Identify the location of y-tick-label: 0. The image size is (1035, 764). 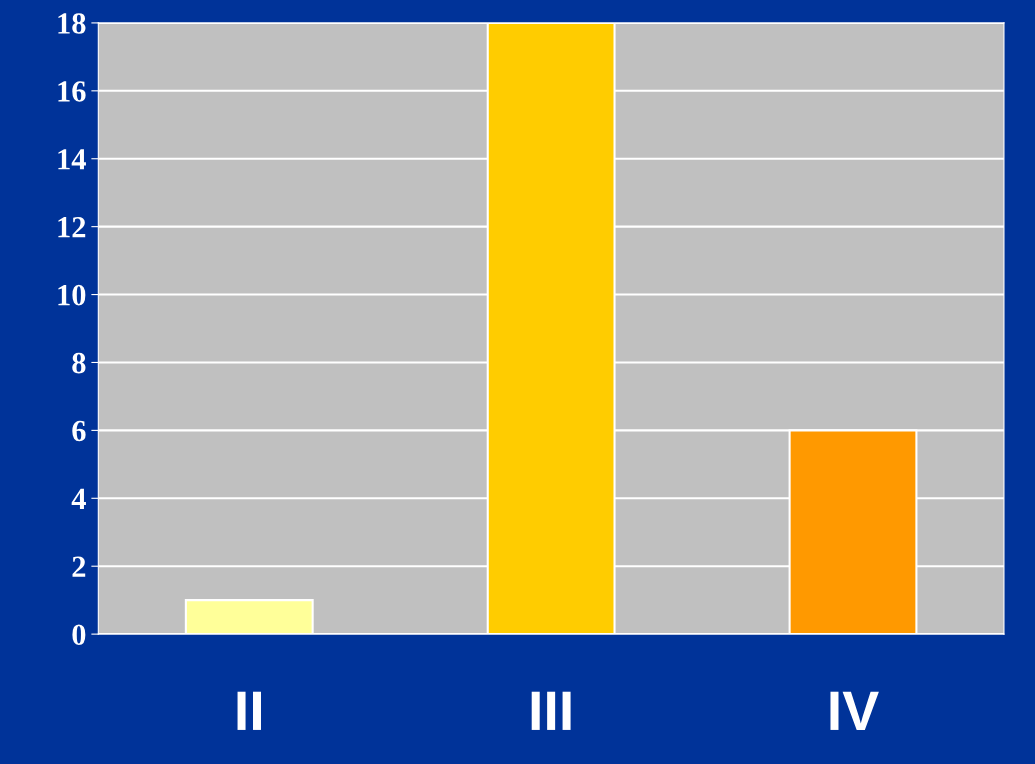
(79, 635).